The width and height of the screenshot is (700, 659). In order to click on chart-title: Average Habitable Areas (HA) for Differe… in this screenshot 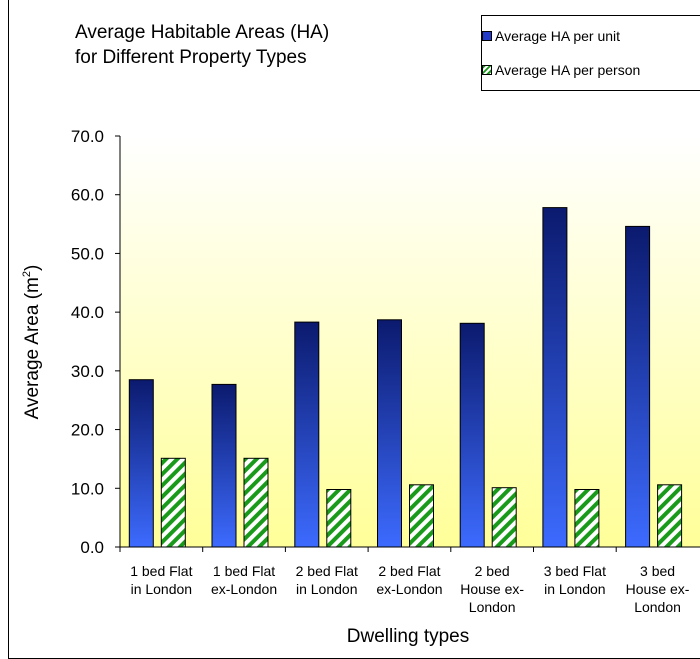, I will do `click(202, 45)`.